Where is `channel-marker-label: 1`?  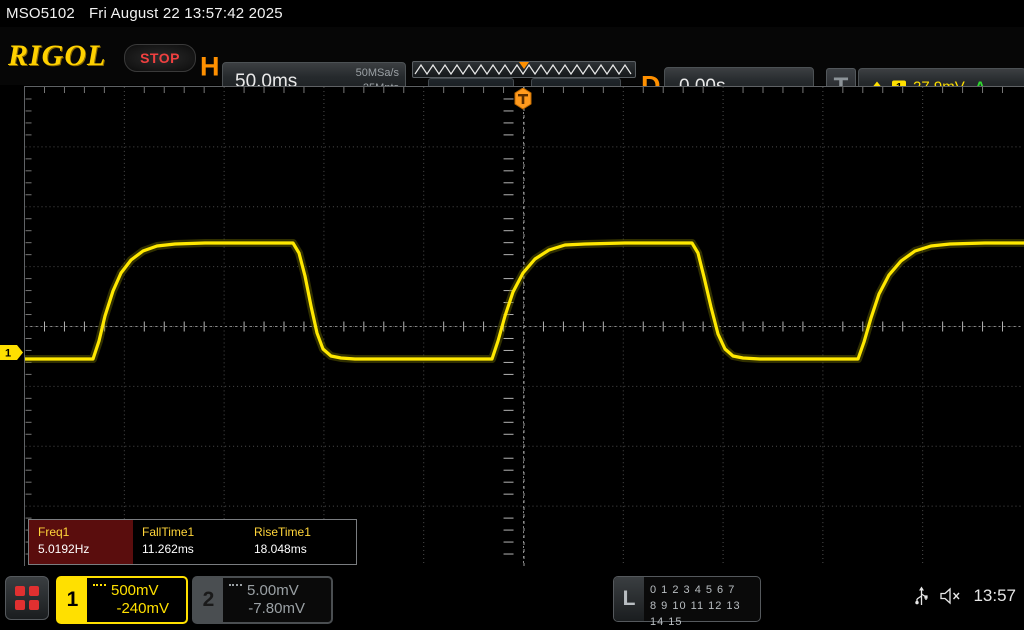
channel-marker-label: 1 is located at coordinates (8, 354).